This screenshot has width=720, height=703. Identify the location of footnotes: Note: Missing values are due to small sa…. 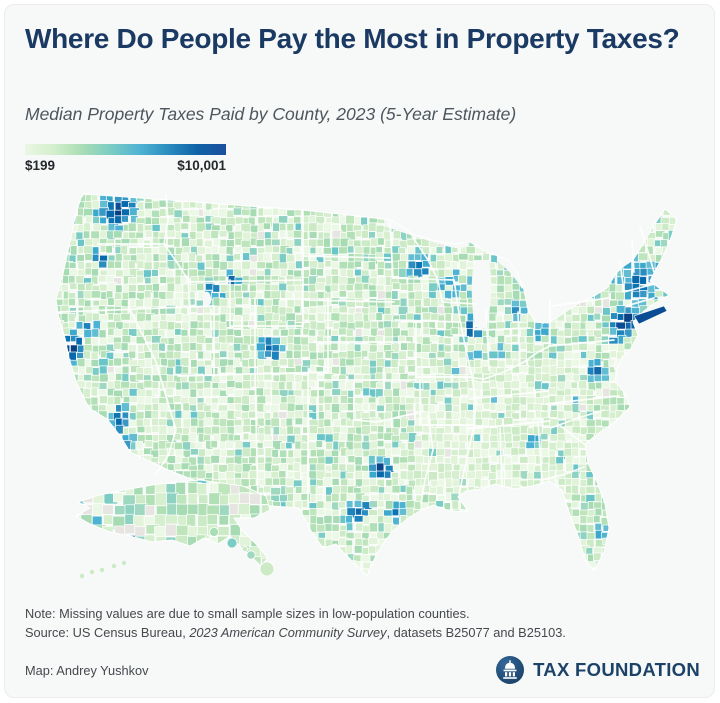
(295, 623).